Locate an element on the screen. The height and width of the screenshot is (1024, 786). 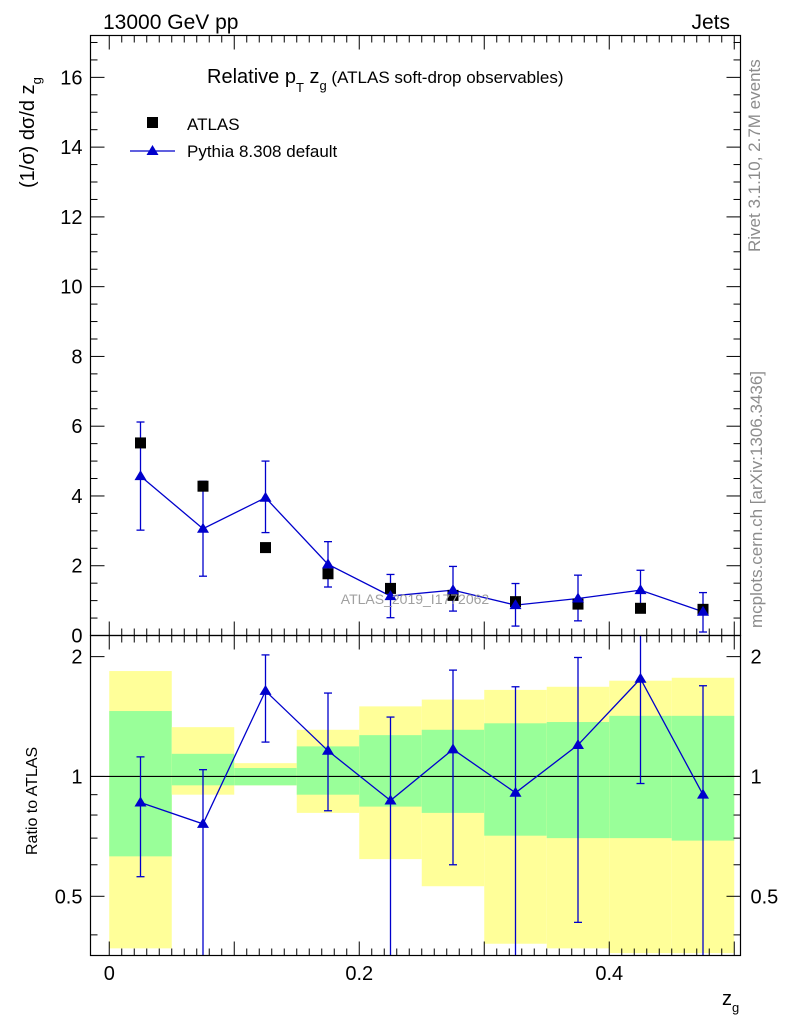
ratio-pythia-line is located at coordinates (422, 751).